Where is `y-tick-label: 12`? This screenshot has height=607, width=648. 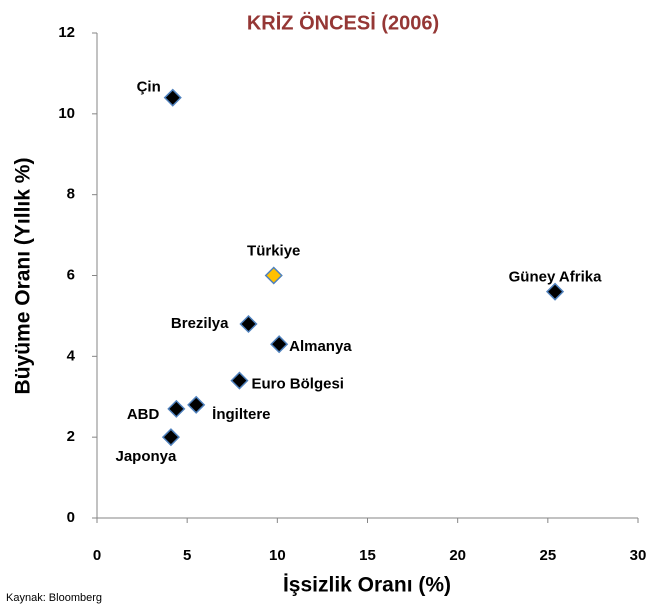
y-tick-label: 12 is located at coordinates (66, 32).